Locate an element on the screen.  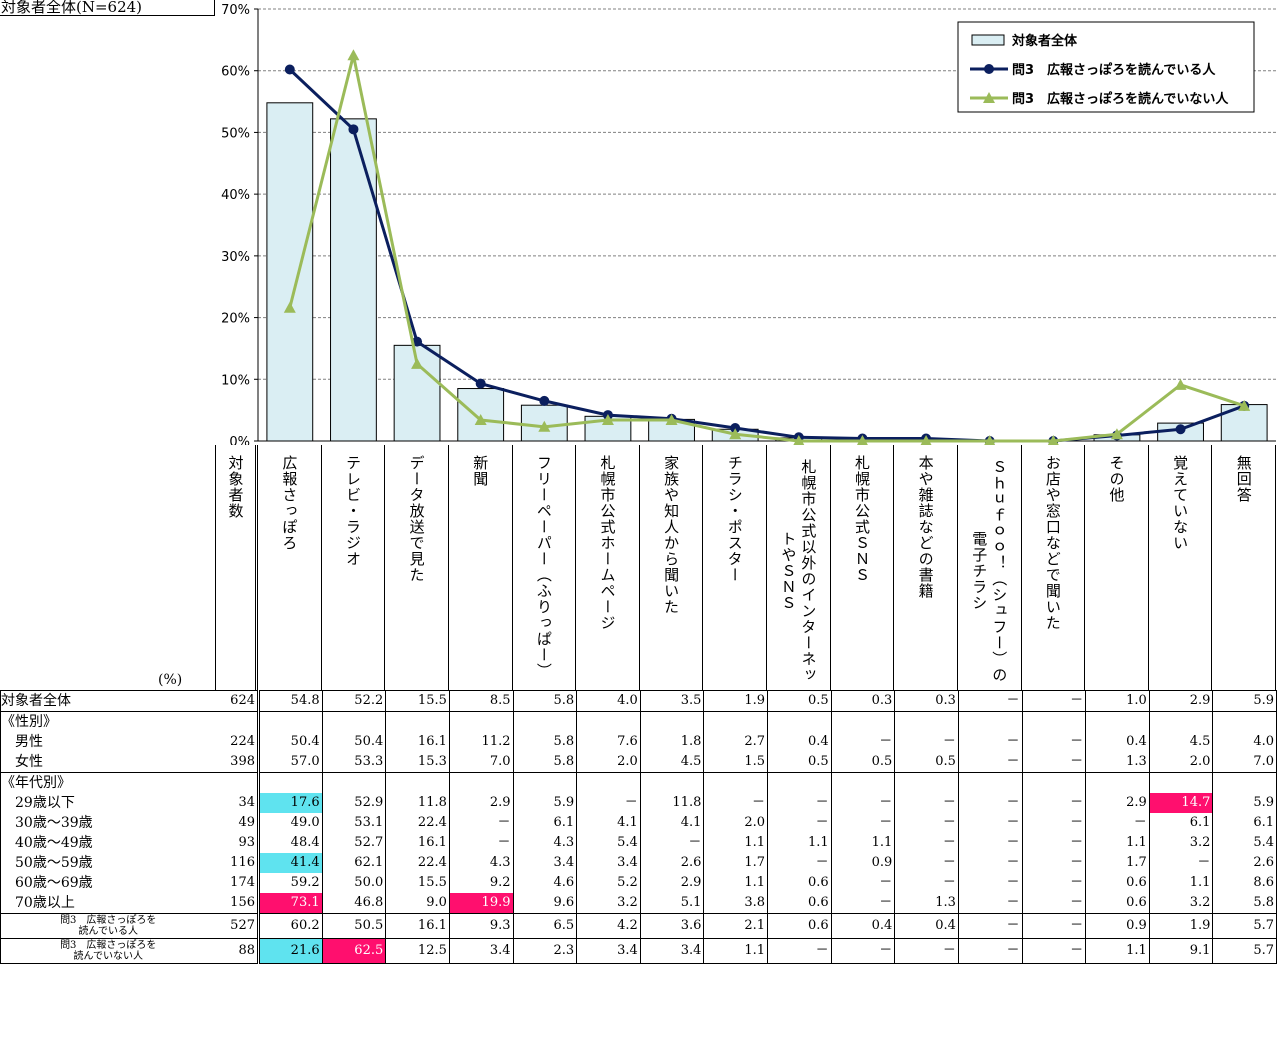
cell: 53.3 is located at coordinates (354, 762).